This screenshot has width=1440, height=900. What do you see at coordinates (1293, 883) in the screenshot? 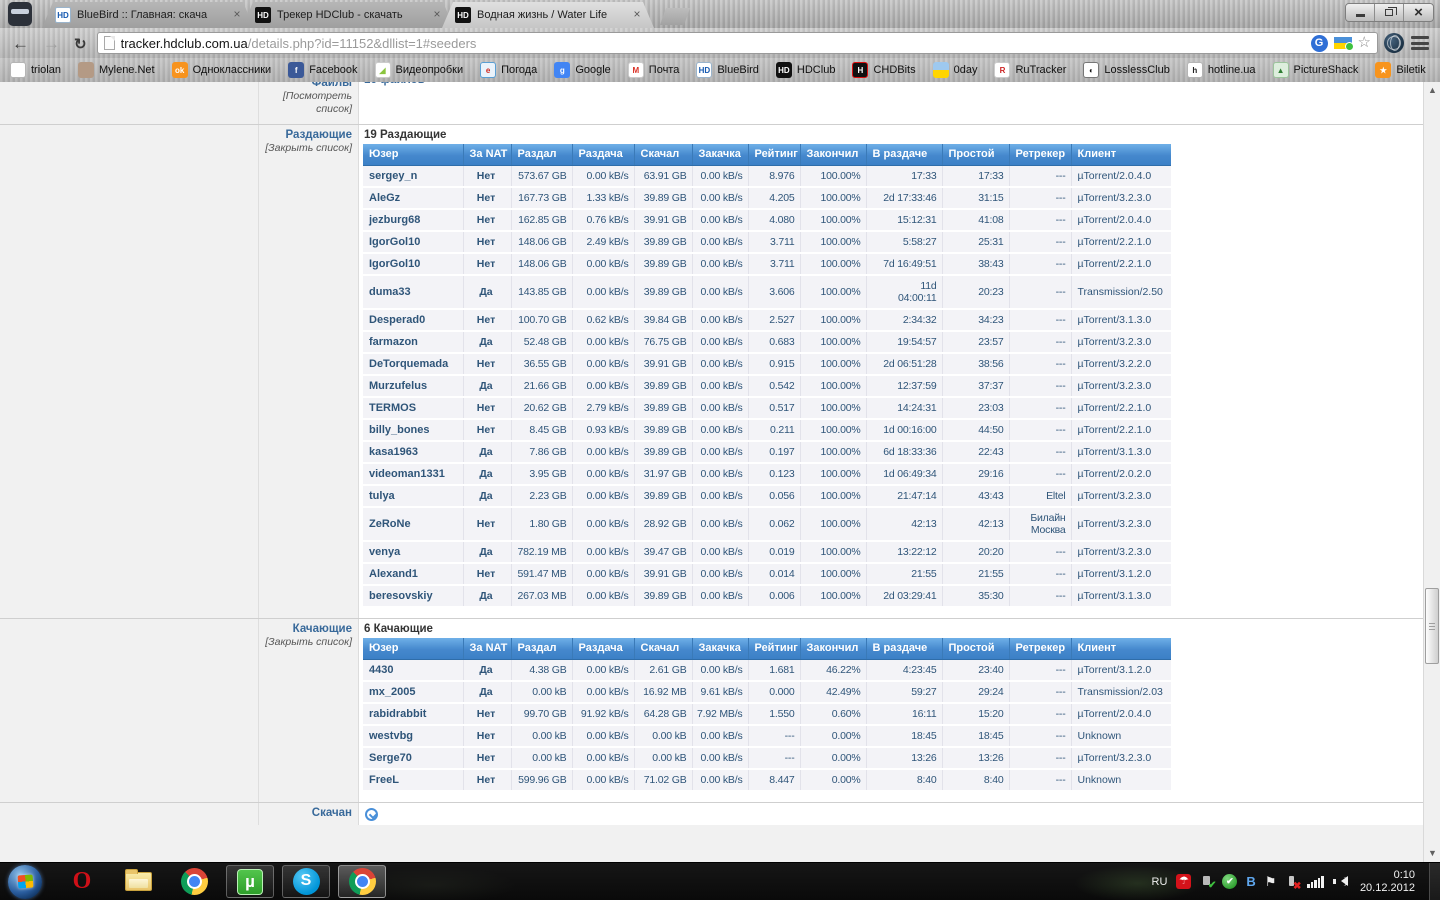
I see `power-disconnected-icon: ✖` at bounding box center [1293, 883].